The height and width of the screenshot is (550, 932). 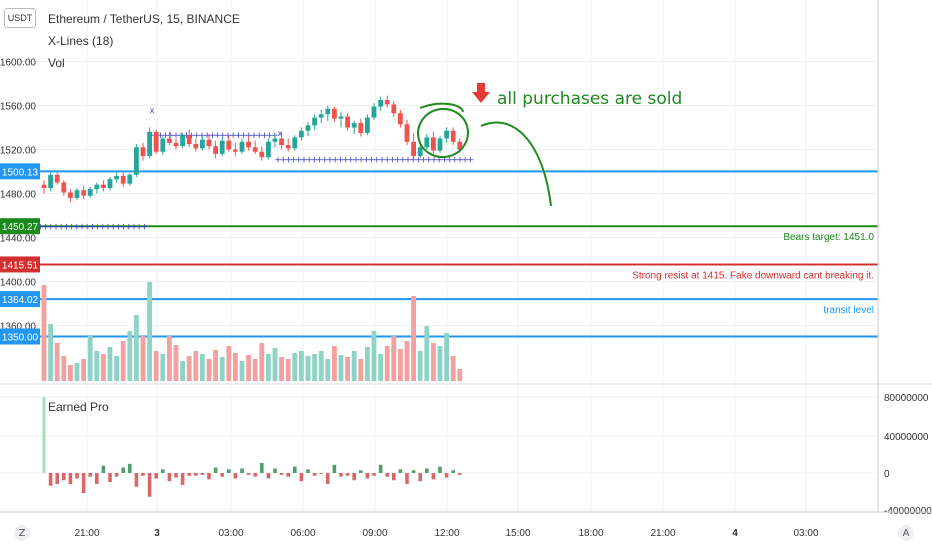 What do you see at coordinates (78, 407) in the screenshot?
I see `earned-pro-label: Earned Pro` at bounding box center [78, 407].